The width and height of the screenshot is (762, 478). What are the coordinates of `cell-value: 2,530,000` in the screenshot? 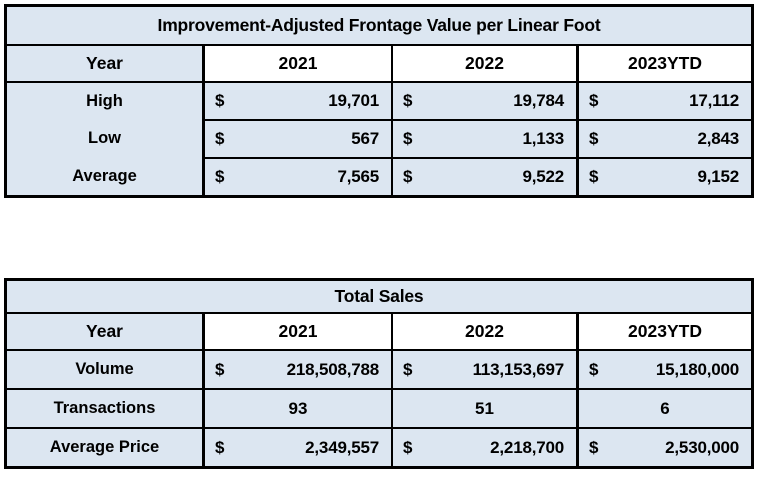 It's located at (702, 447).